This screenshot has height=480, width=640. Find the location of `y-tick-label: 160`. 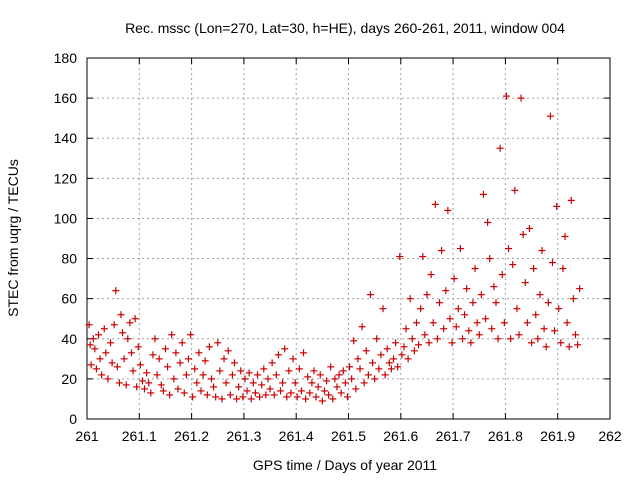

y-tick-label: 160 is located at coordinates (66, 98).